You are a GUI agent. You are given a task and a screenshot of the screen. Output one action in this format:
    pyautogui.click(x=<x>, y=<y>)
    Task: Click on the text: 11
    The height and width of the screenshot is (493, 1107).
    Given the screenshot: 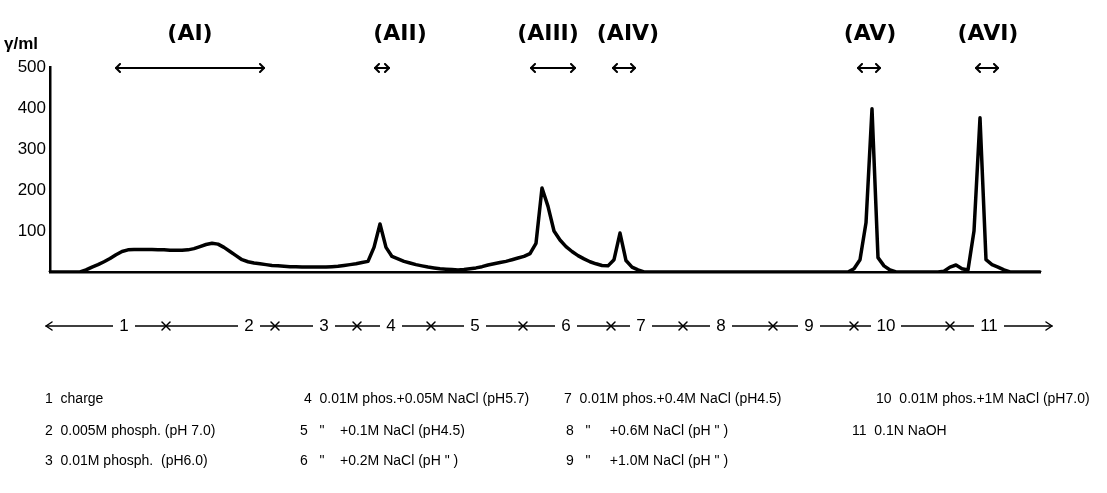 What is the action you would take?
    pyautogui.click(x=989, y=325)
    